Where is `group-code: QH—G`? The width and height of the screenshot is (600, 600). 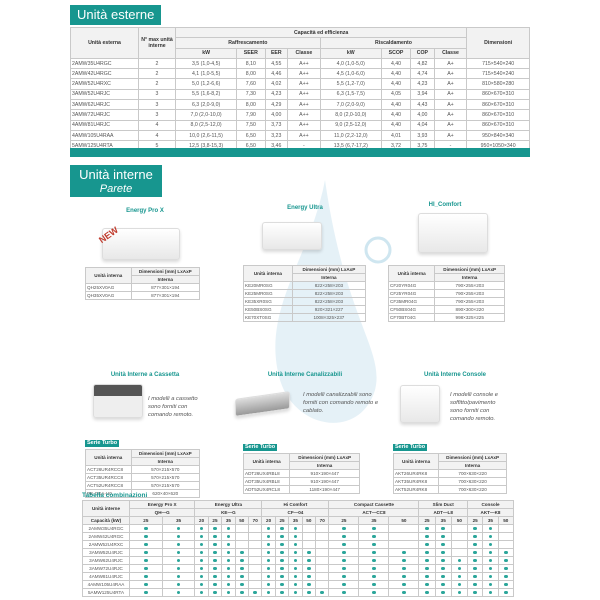
group-code: QH—G is located at coordinates (162, 512).